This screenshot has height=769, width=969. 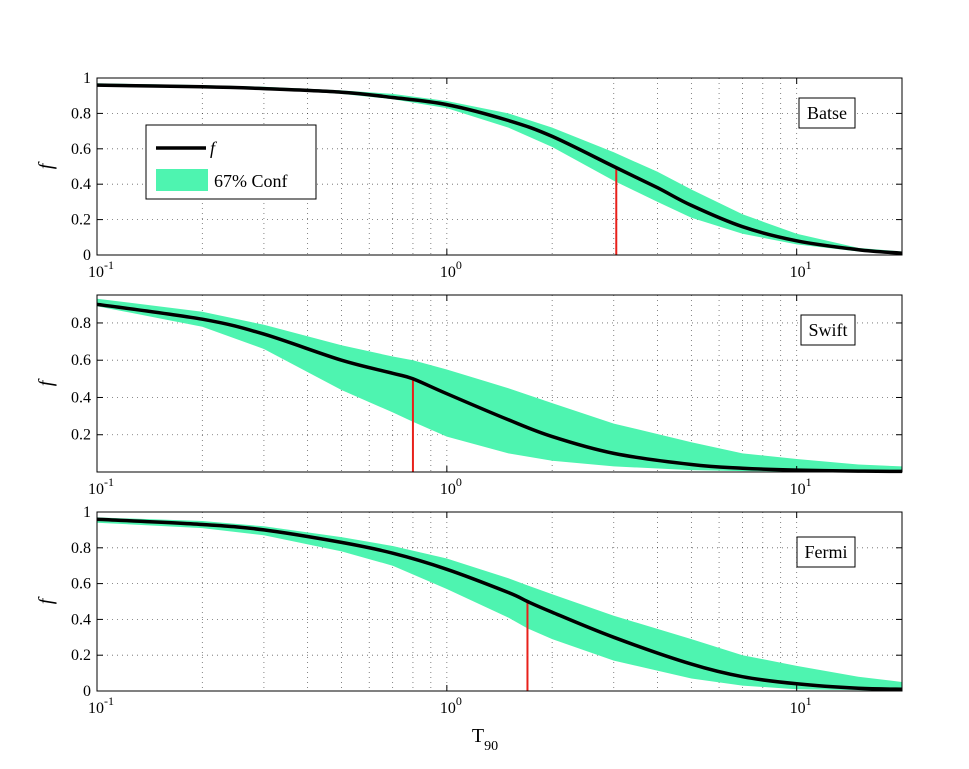 What do you see at coordinates (214, 148) in the screenshot?
I see `legend-label-f: f` at bounding box center [214, 148].